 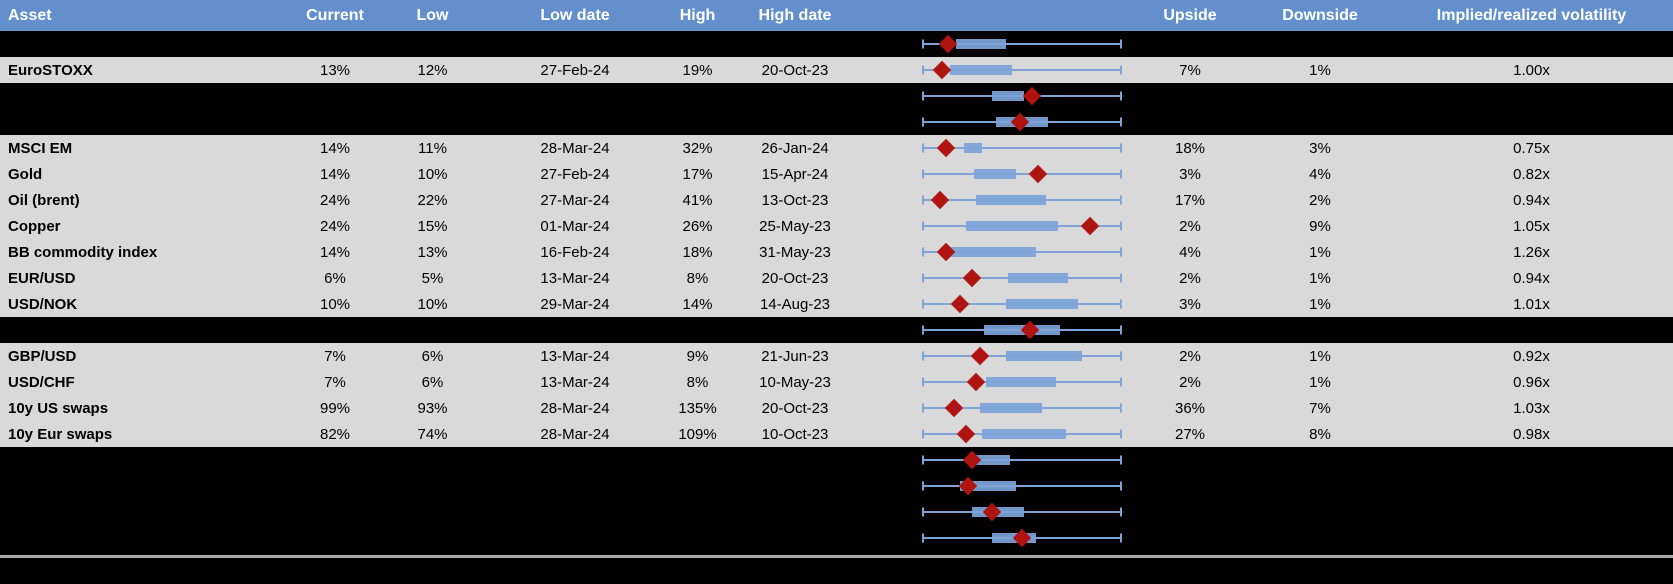 I want to click on table-row: USD/CHF 7% 6% 13-Mar-24 8% 10-May-23 2% 1% 0.96x, so click(x=836, y=382).